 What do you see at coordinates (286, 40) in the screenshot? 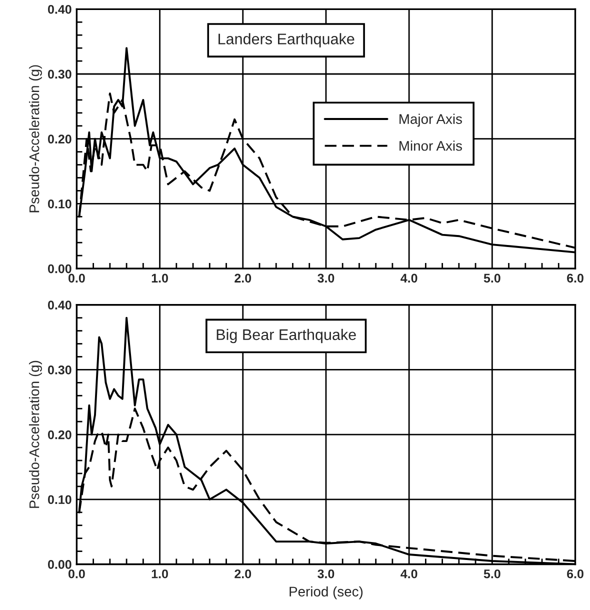
I see `text: Landers Earthquake` at bounding box center [286, 40].